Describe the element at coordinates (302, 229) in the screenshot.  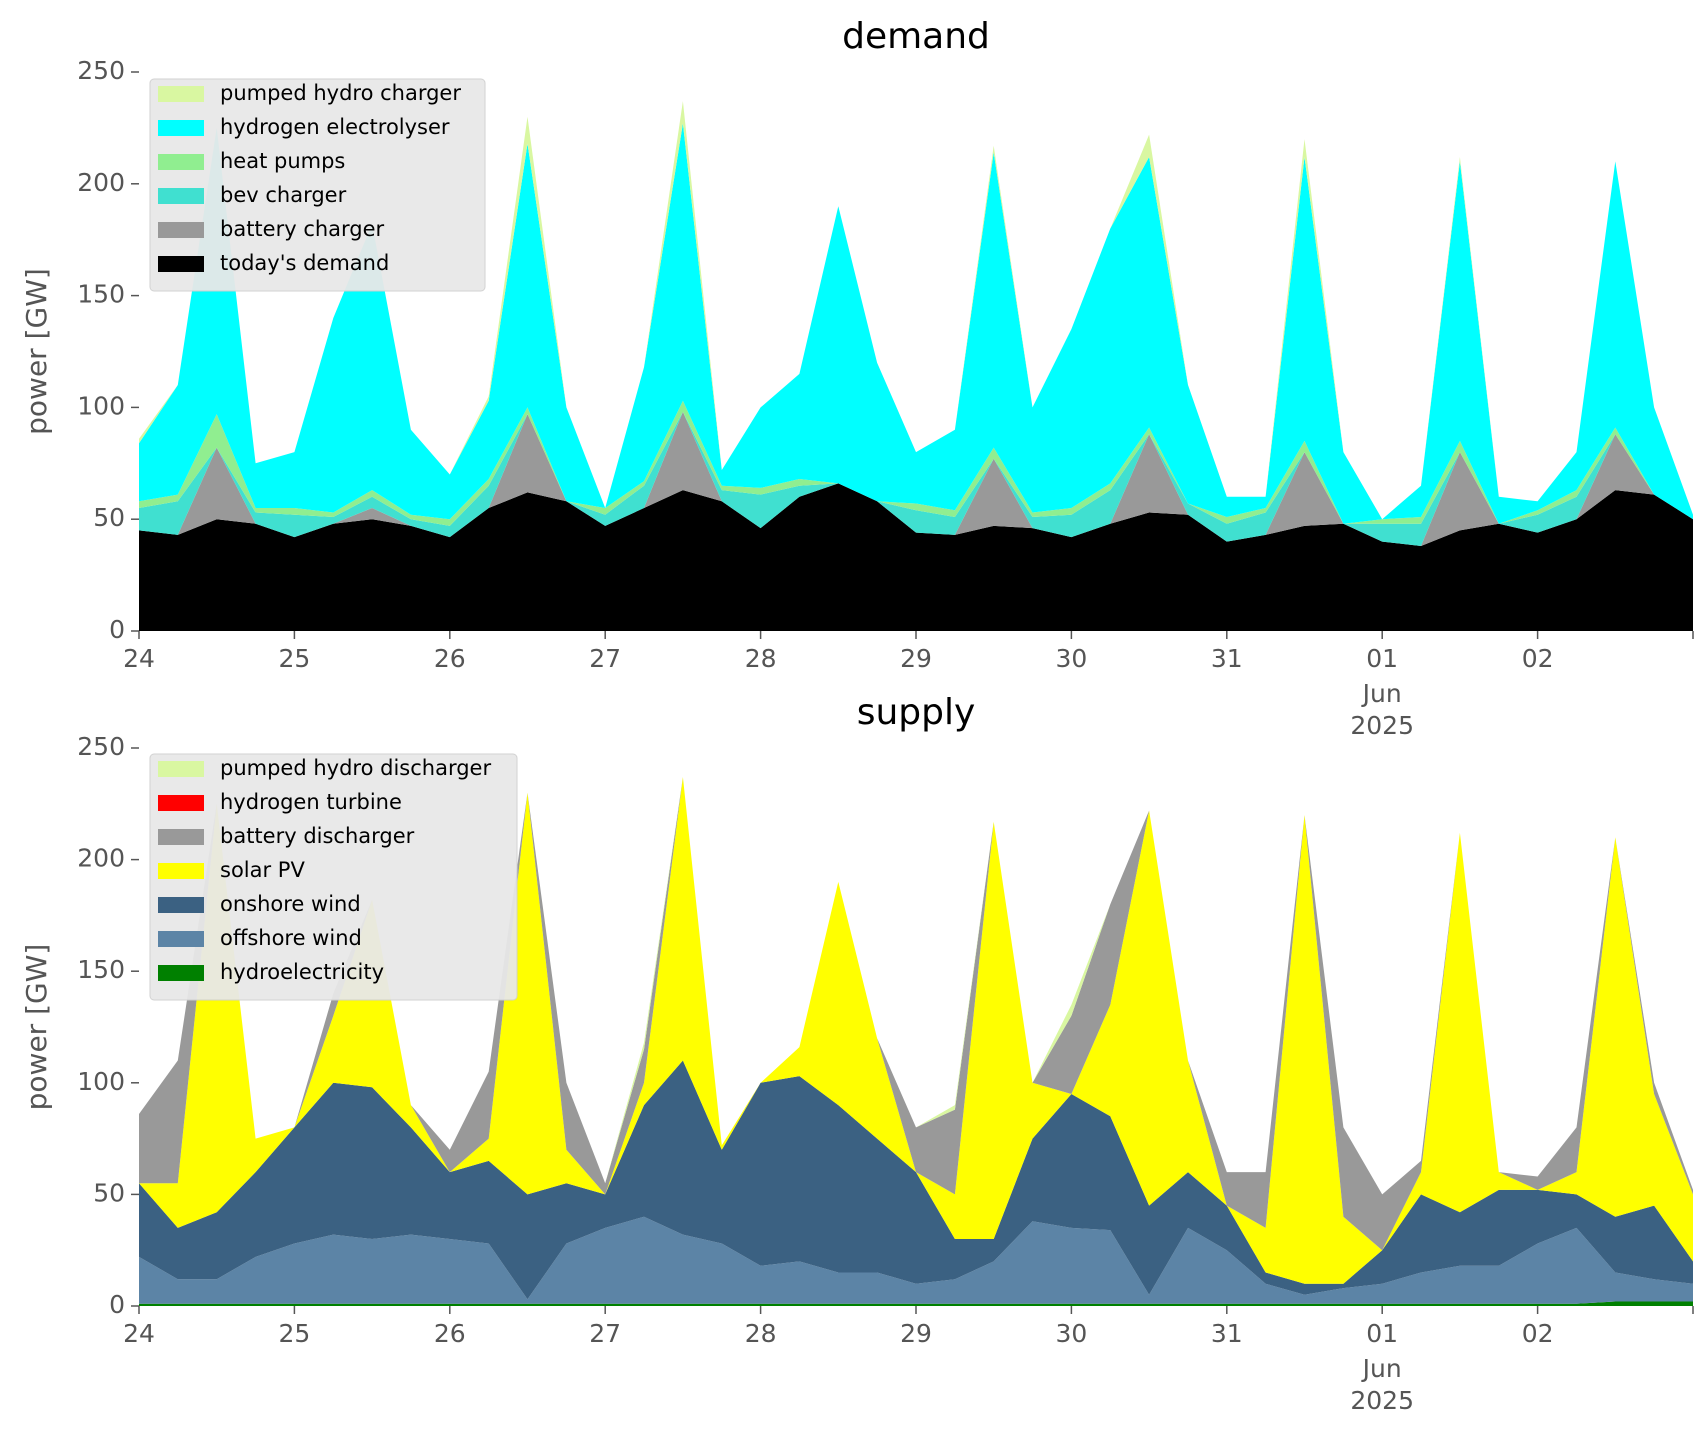
I see `legend-label: battery charger` at that location.